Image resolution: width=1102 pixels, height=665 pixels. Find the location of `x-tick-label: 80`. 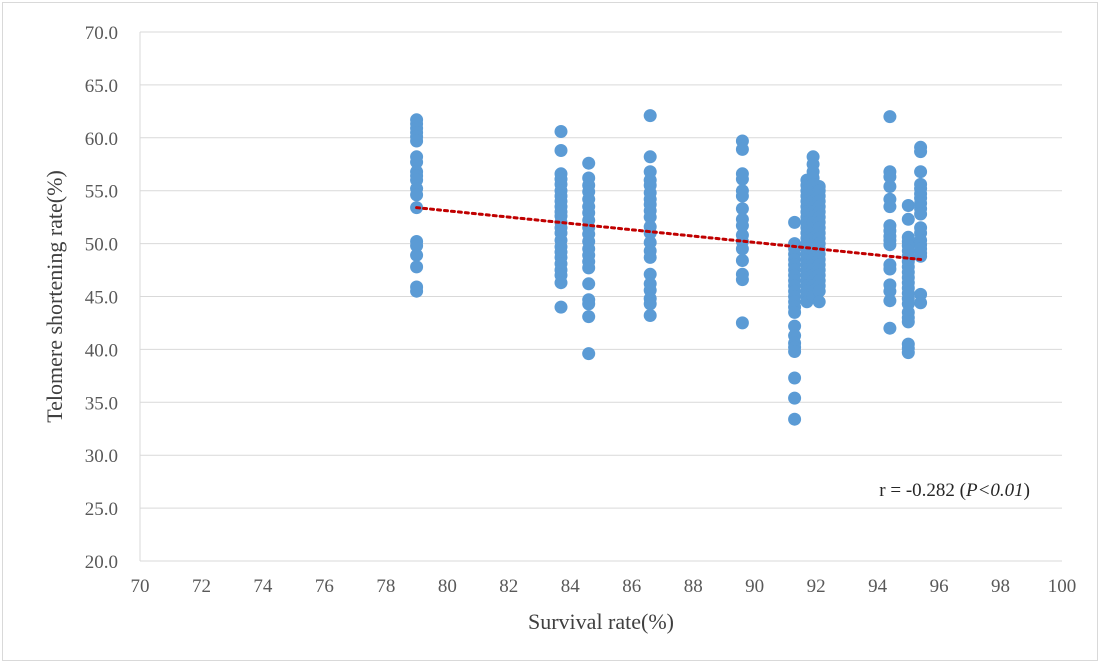

x-tick-label: 80 is located at coordinates (447, 586).